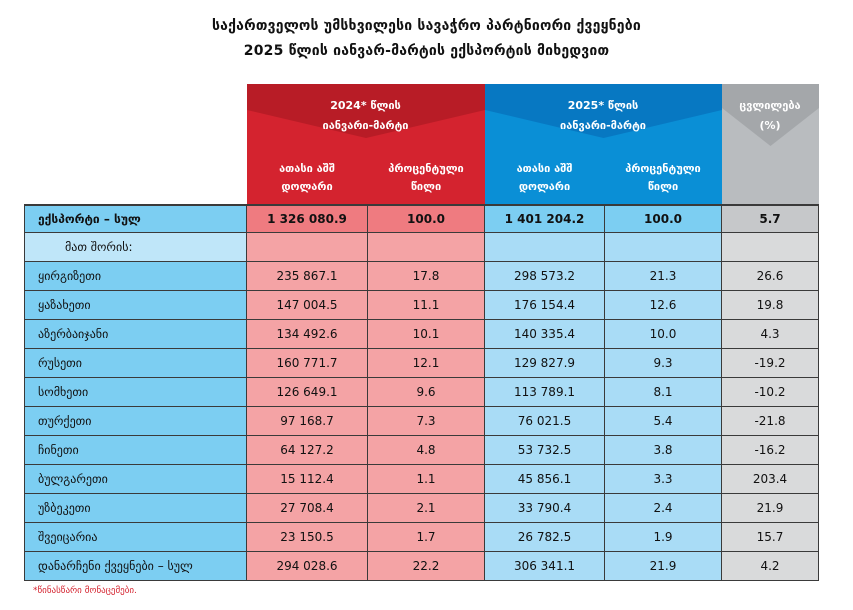  What do you see at coordinates (770, 479) in the screenshot?
I see `change-percent: 203.4` at bounding box center [770, 479].